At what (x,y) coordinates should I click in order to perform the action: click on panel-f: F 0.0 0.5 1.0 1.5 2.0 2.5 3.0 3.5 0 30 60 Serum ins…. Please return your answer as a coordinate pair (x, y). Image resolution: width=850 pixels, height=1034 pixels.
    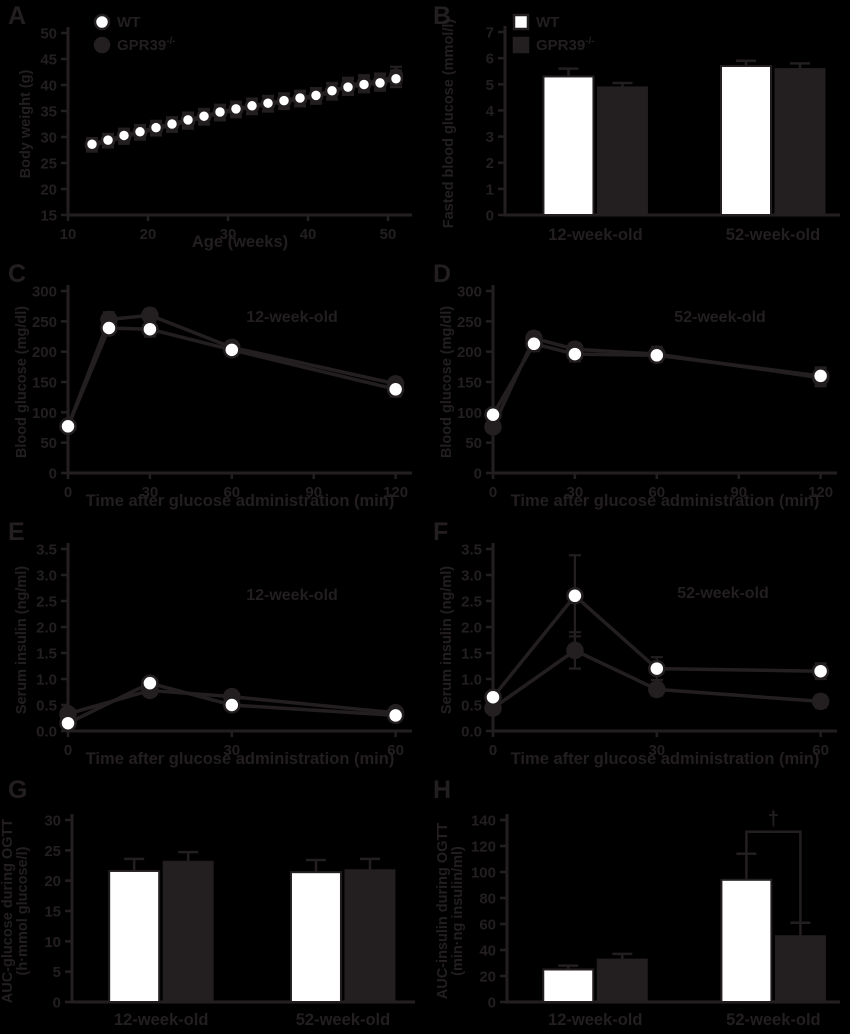
    Looking at the image, I should click on (637, 645).